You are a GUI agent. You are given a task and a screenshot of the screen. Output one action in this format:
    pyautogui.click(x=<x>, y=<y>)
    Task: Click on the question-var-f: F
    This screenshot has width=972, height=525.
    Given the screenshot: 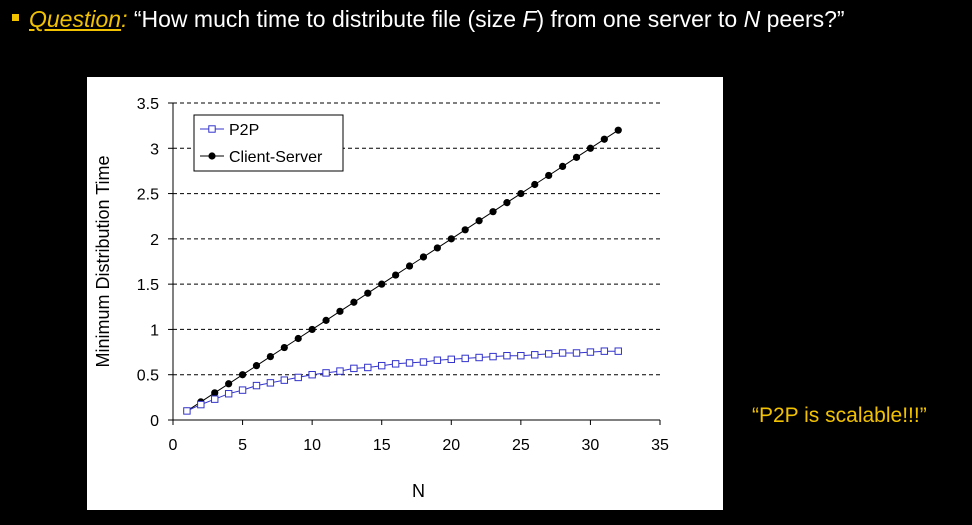 What is the action you would take?
    pyautogui.click(x=529, y=19)
    